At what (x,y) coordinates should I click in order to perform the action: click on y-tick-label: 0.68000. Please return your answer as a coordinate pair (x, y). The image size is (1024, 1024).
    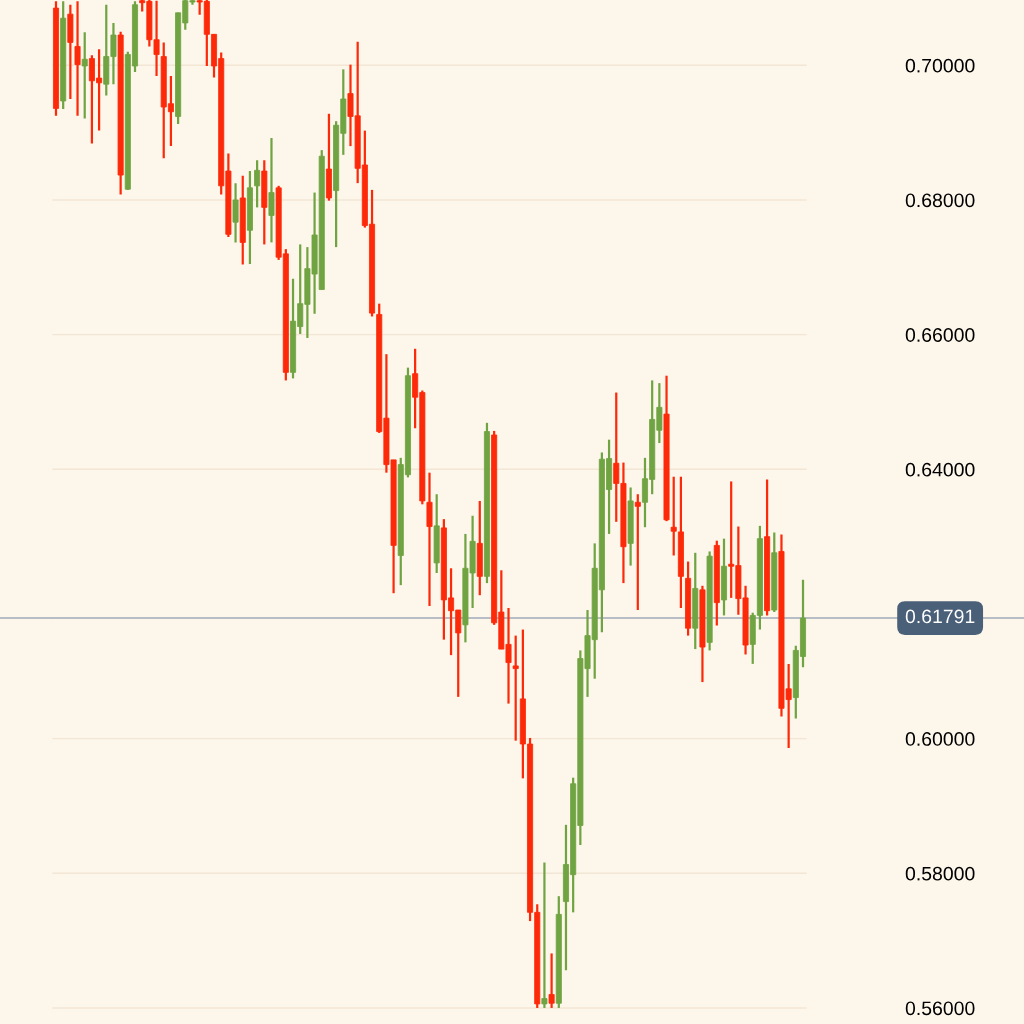
    Looking at the image, I should click on (940, 200).